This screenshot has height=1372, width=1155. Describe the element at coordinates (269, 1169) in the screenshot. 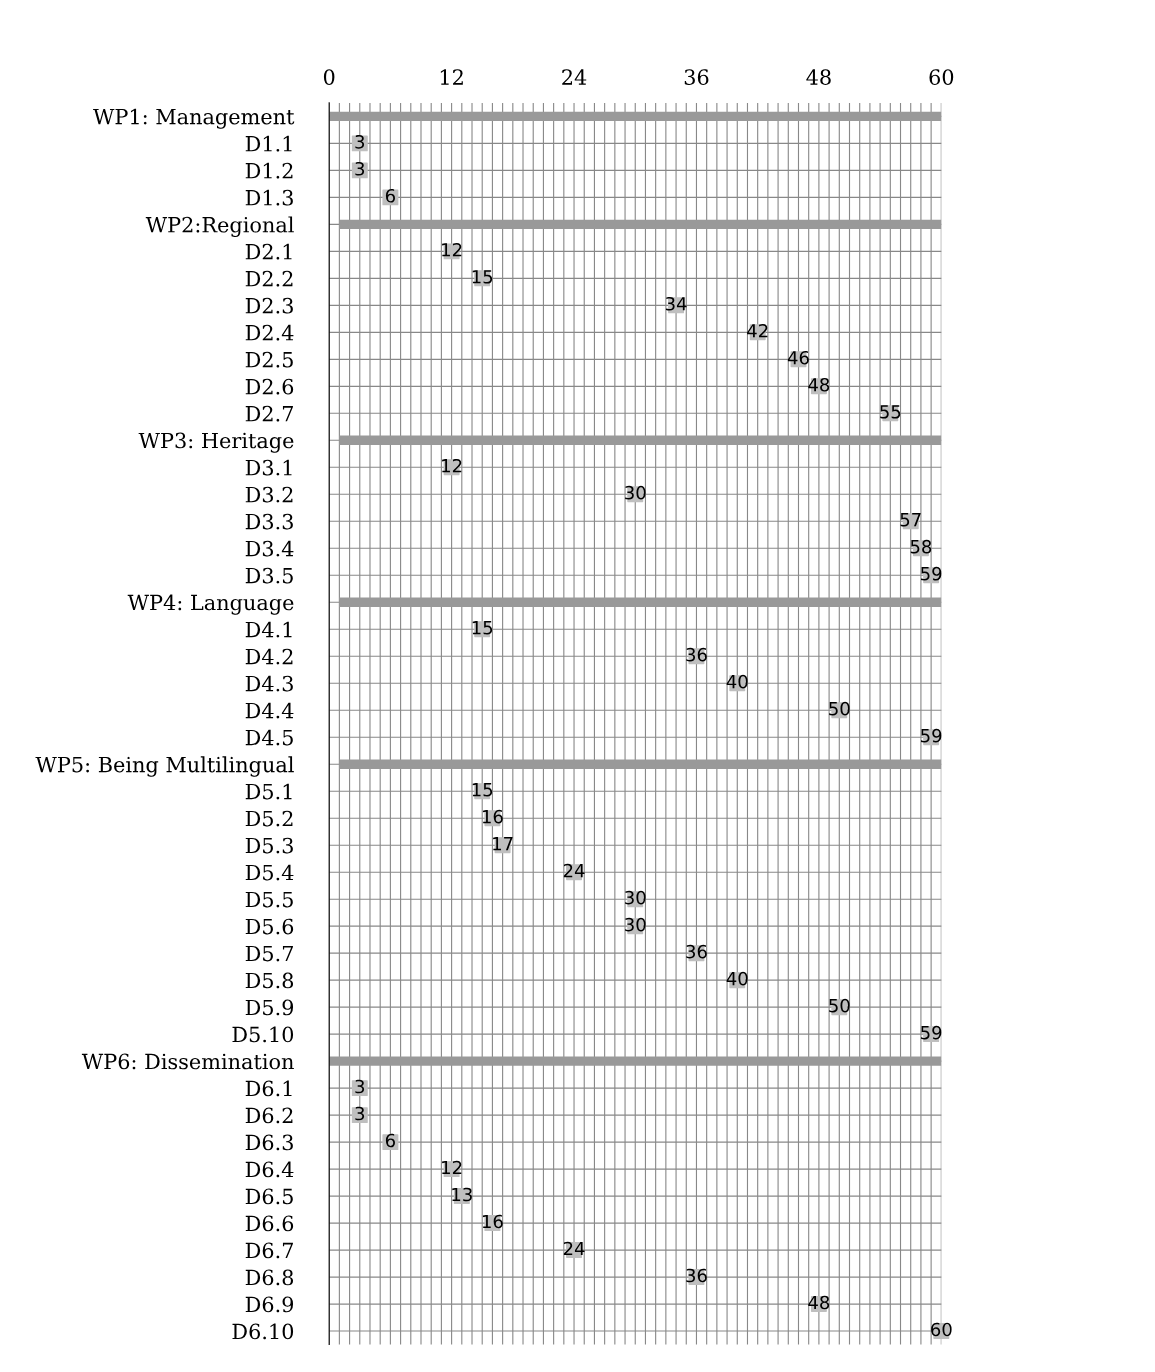

I see `y-tick-label: D6.4` at that location.